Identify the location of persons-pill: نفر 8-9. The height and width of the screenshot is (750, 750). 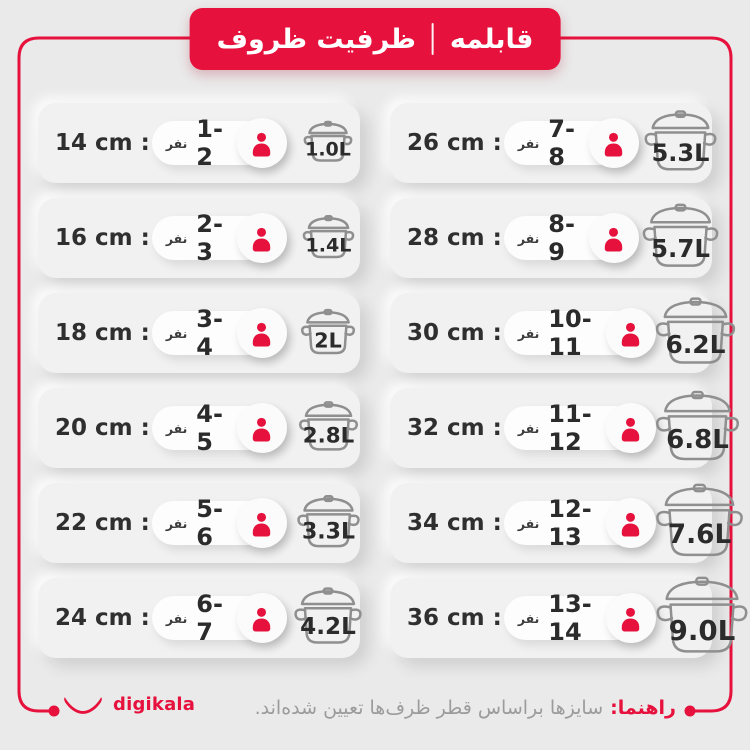
(571, 238).